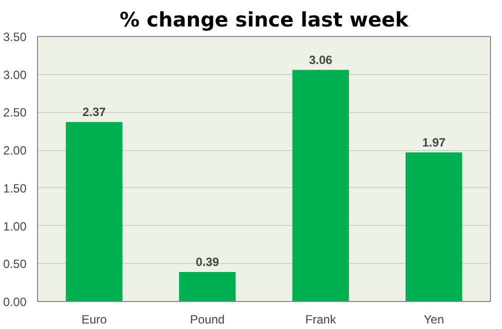 This screenshot has height=329, width=502. What do you see at coordinates (15, 264) in the screenshot?
I see `y-tick-label: 0.50` at bounding box center [15, 264].